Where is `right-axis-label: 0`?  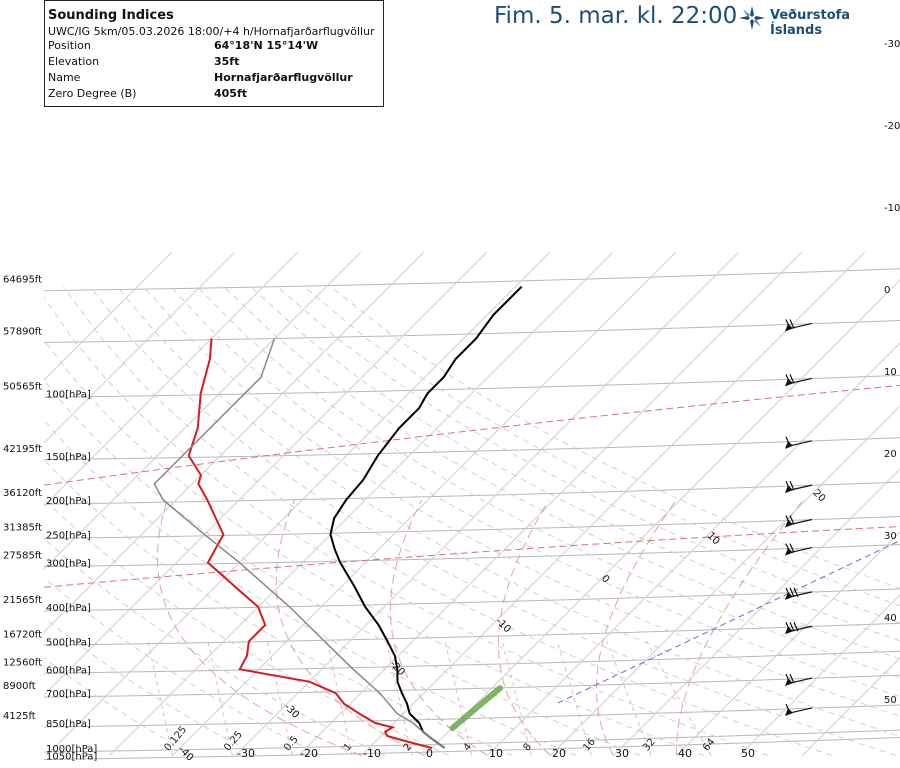
right-axis-label: 0 is located at coordinates (887, 290).